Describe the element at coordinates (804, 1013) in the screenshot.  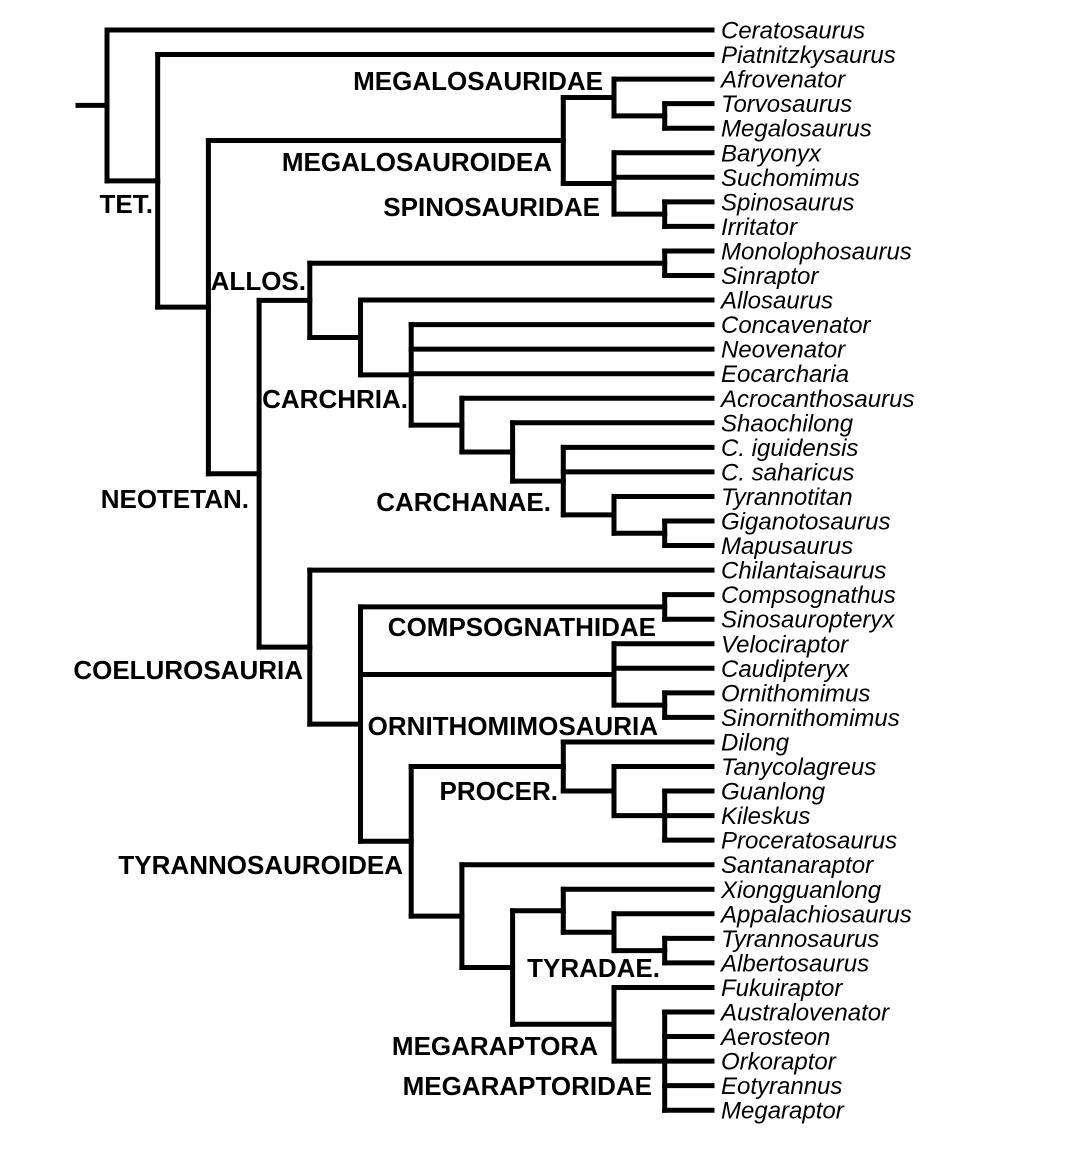
I see `taxon-label: Australovenator` at that location.